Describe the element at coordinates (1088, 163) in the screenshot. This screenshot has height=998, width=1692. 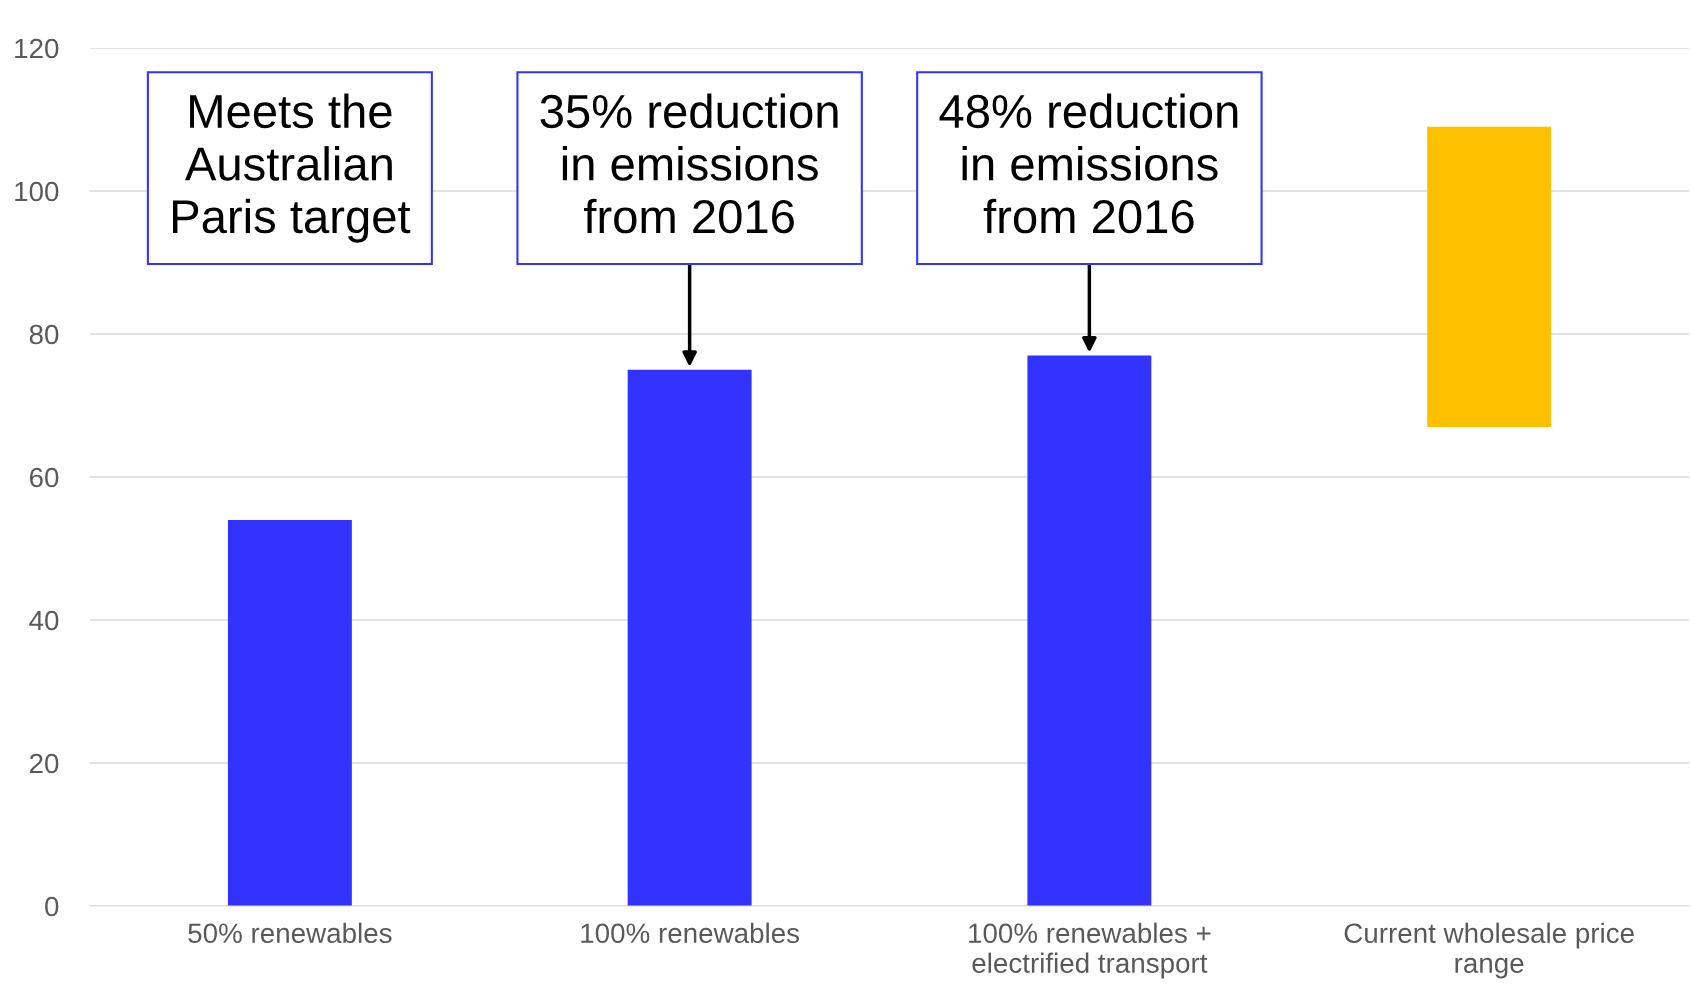
I see `annotation: 48% reduction in emissions from 2016` at that location.